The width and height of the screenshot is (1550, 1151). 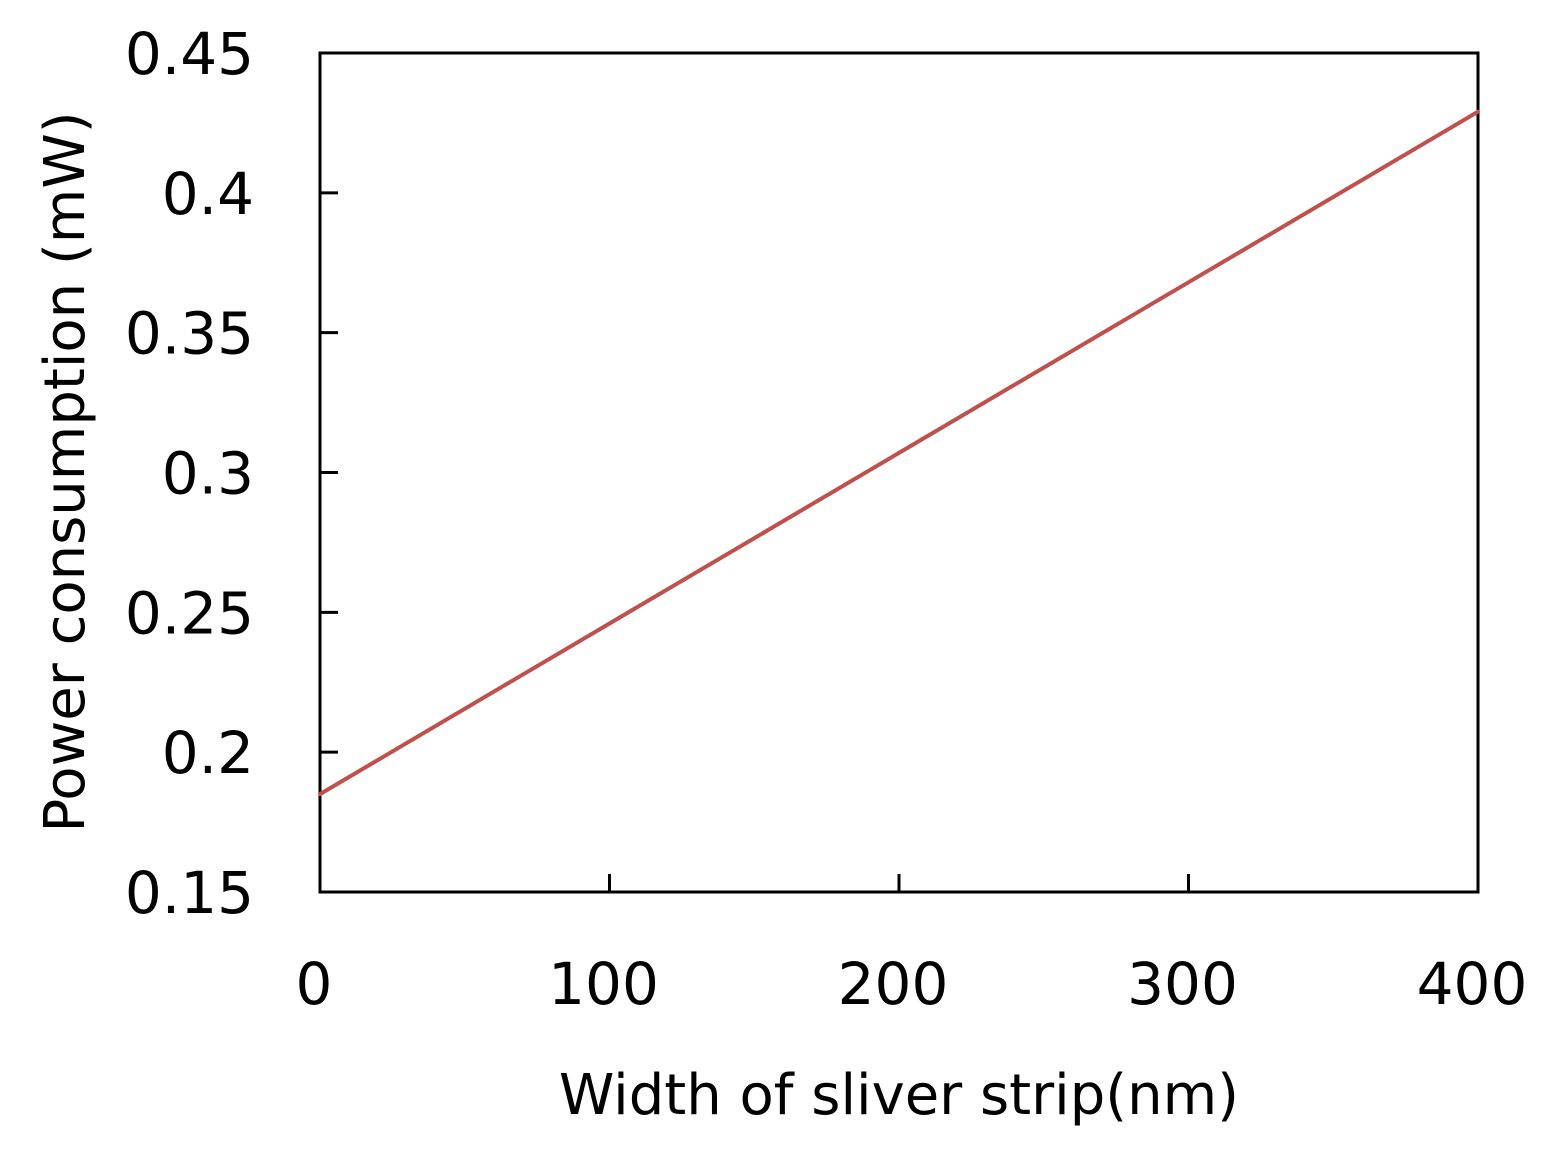 I want to click on y-tick-label: 0.35, so click(x=189, y=334).